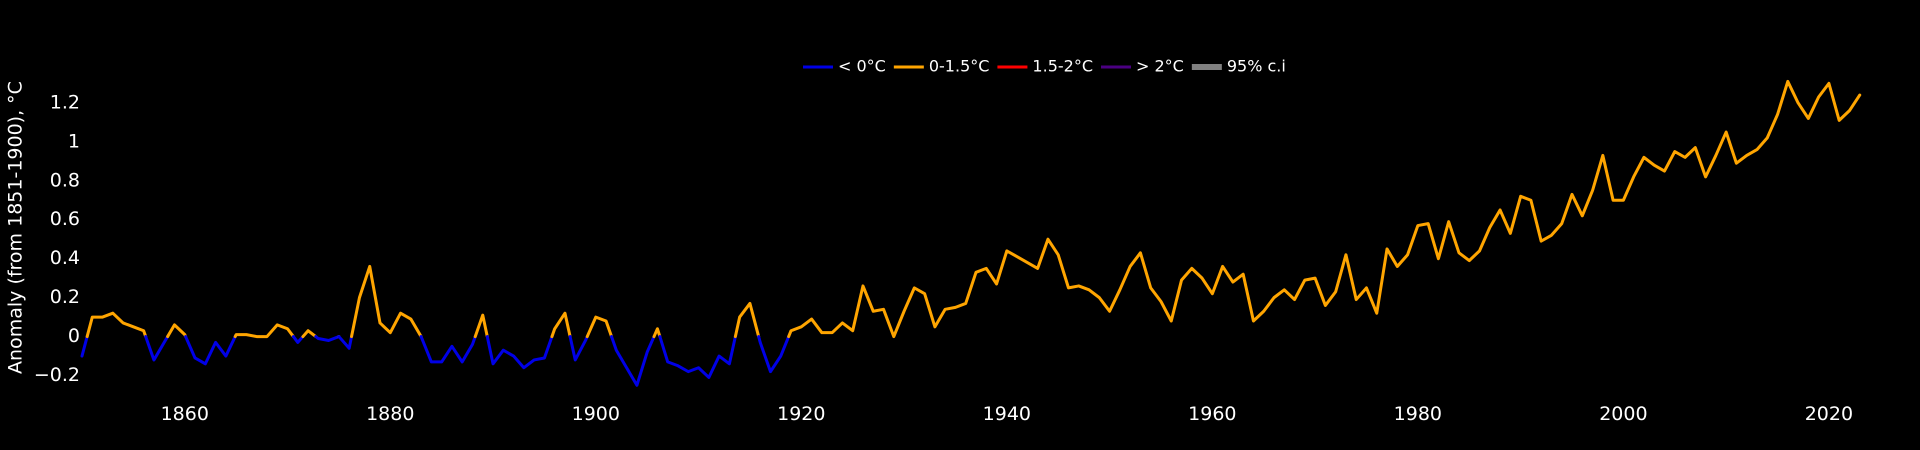 Image resolution: width=1920 pixels, height=450 pixels. Describe the element at coordinates (65, 297) in the screenshot. I see `y-tick-label: 0.2` at that location.